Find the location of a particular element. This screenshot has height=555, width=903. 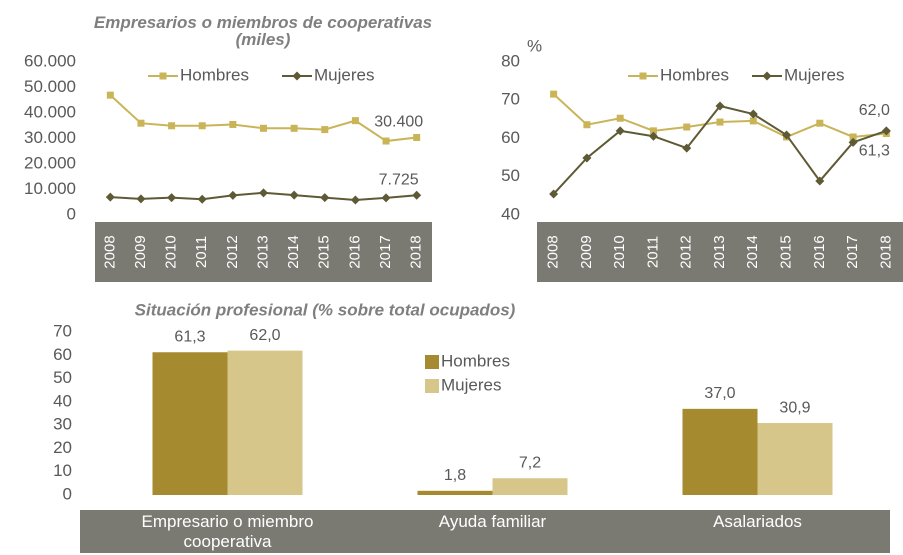

y-tick-label: 50.000 is located at coordinates (50, 86).